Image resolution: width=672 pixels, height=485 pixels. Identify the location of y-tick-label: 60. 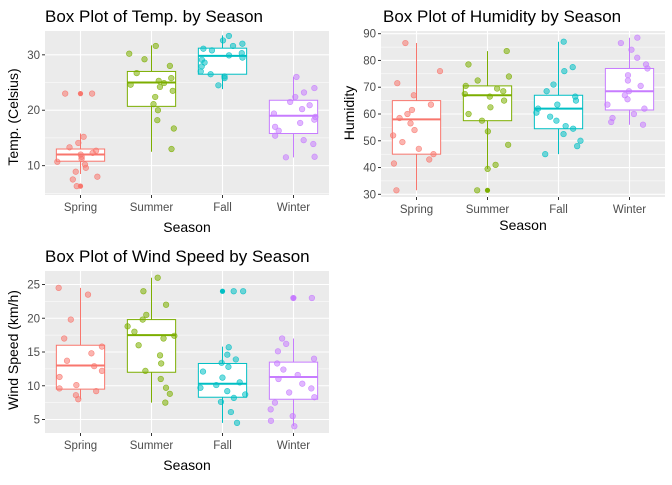
(369, 115).